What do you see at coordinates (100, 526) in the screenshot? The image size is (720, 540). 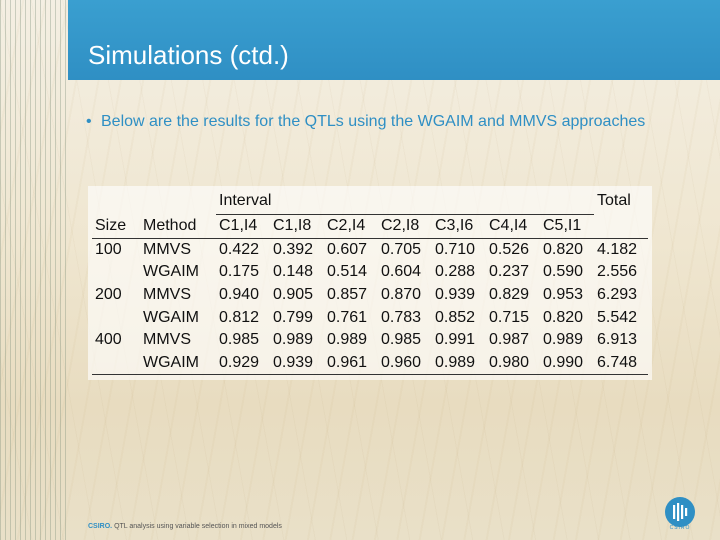 I see `footer-org: CSIRO.` at bounding box center [100, 526].